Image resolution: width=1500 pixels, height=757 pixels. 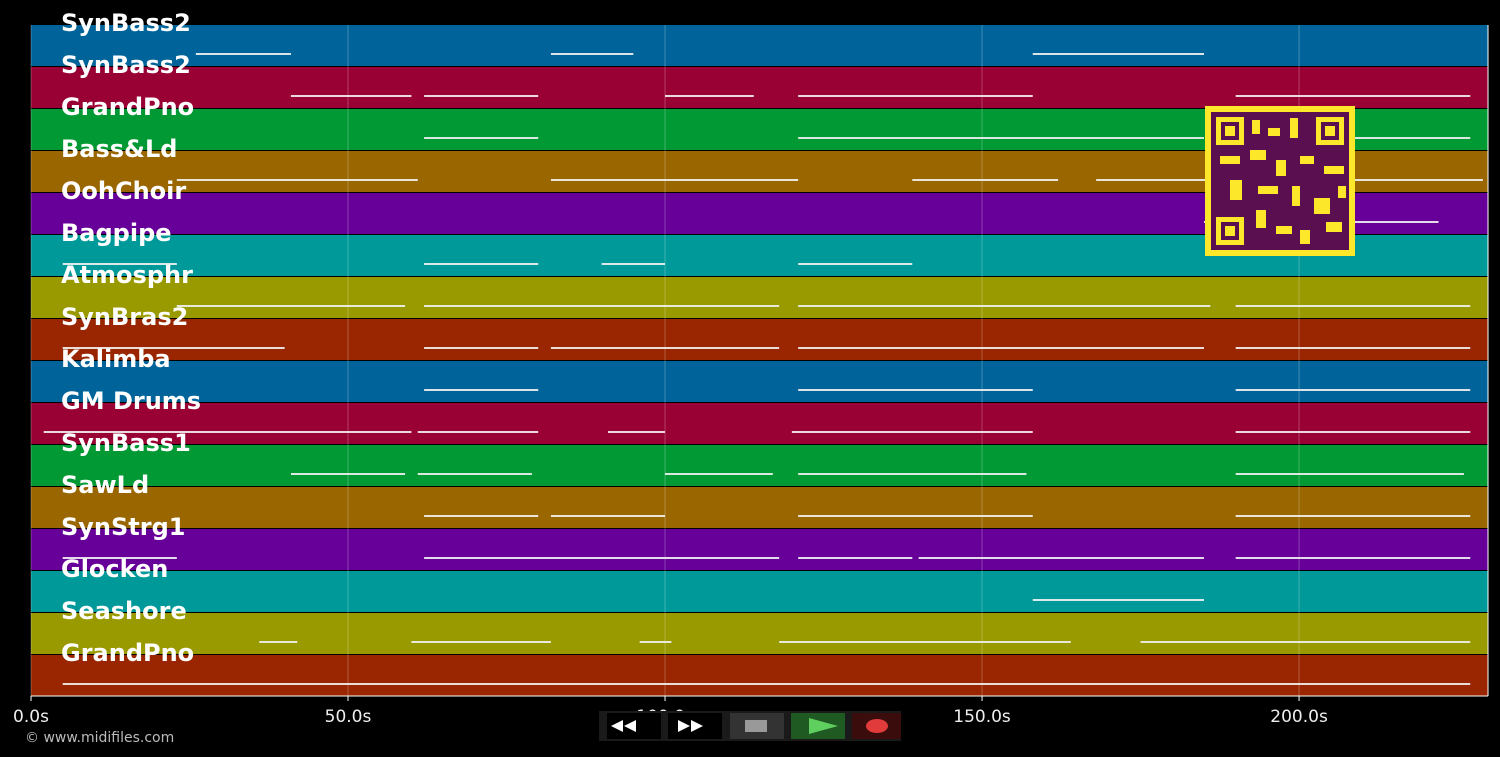 I want to click on transport-controls, so click(x=750, y=726).